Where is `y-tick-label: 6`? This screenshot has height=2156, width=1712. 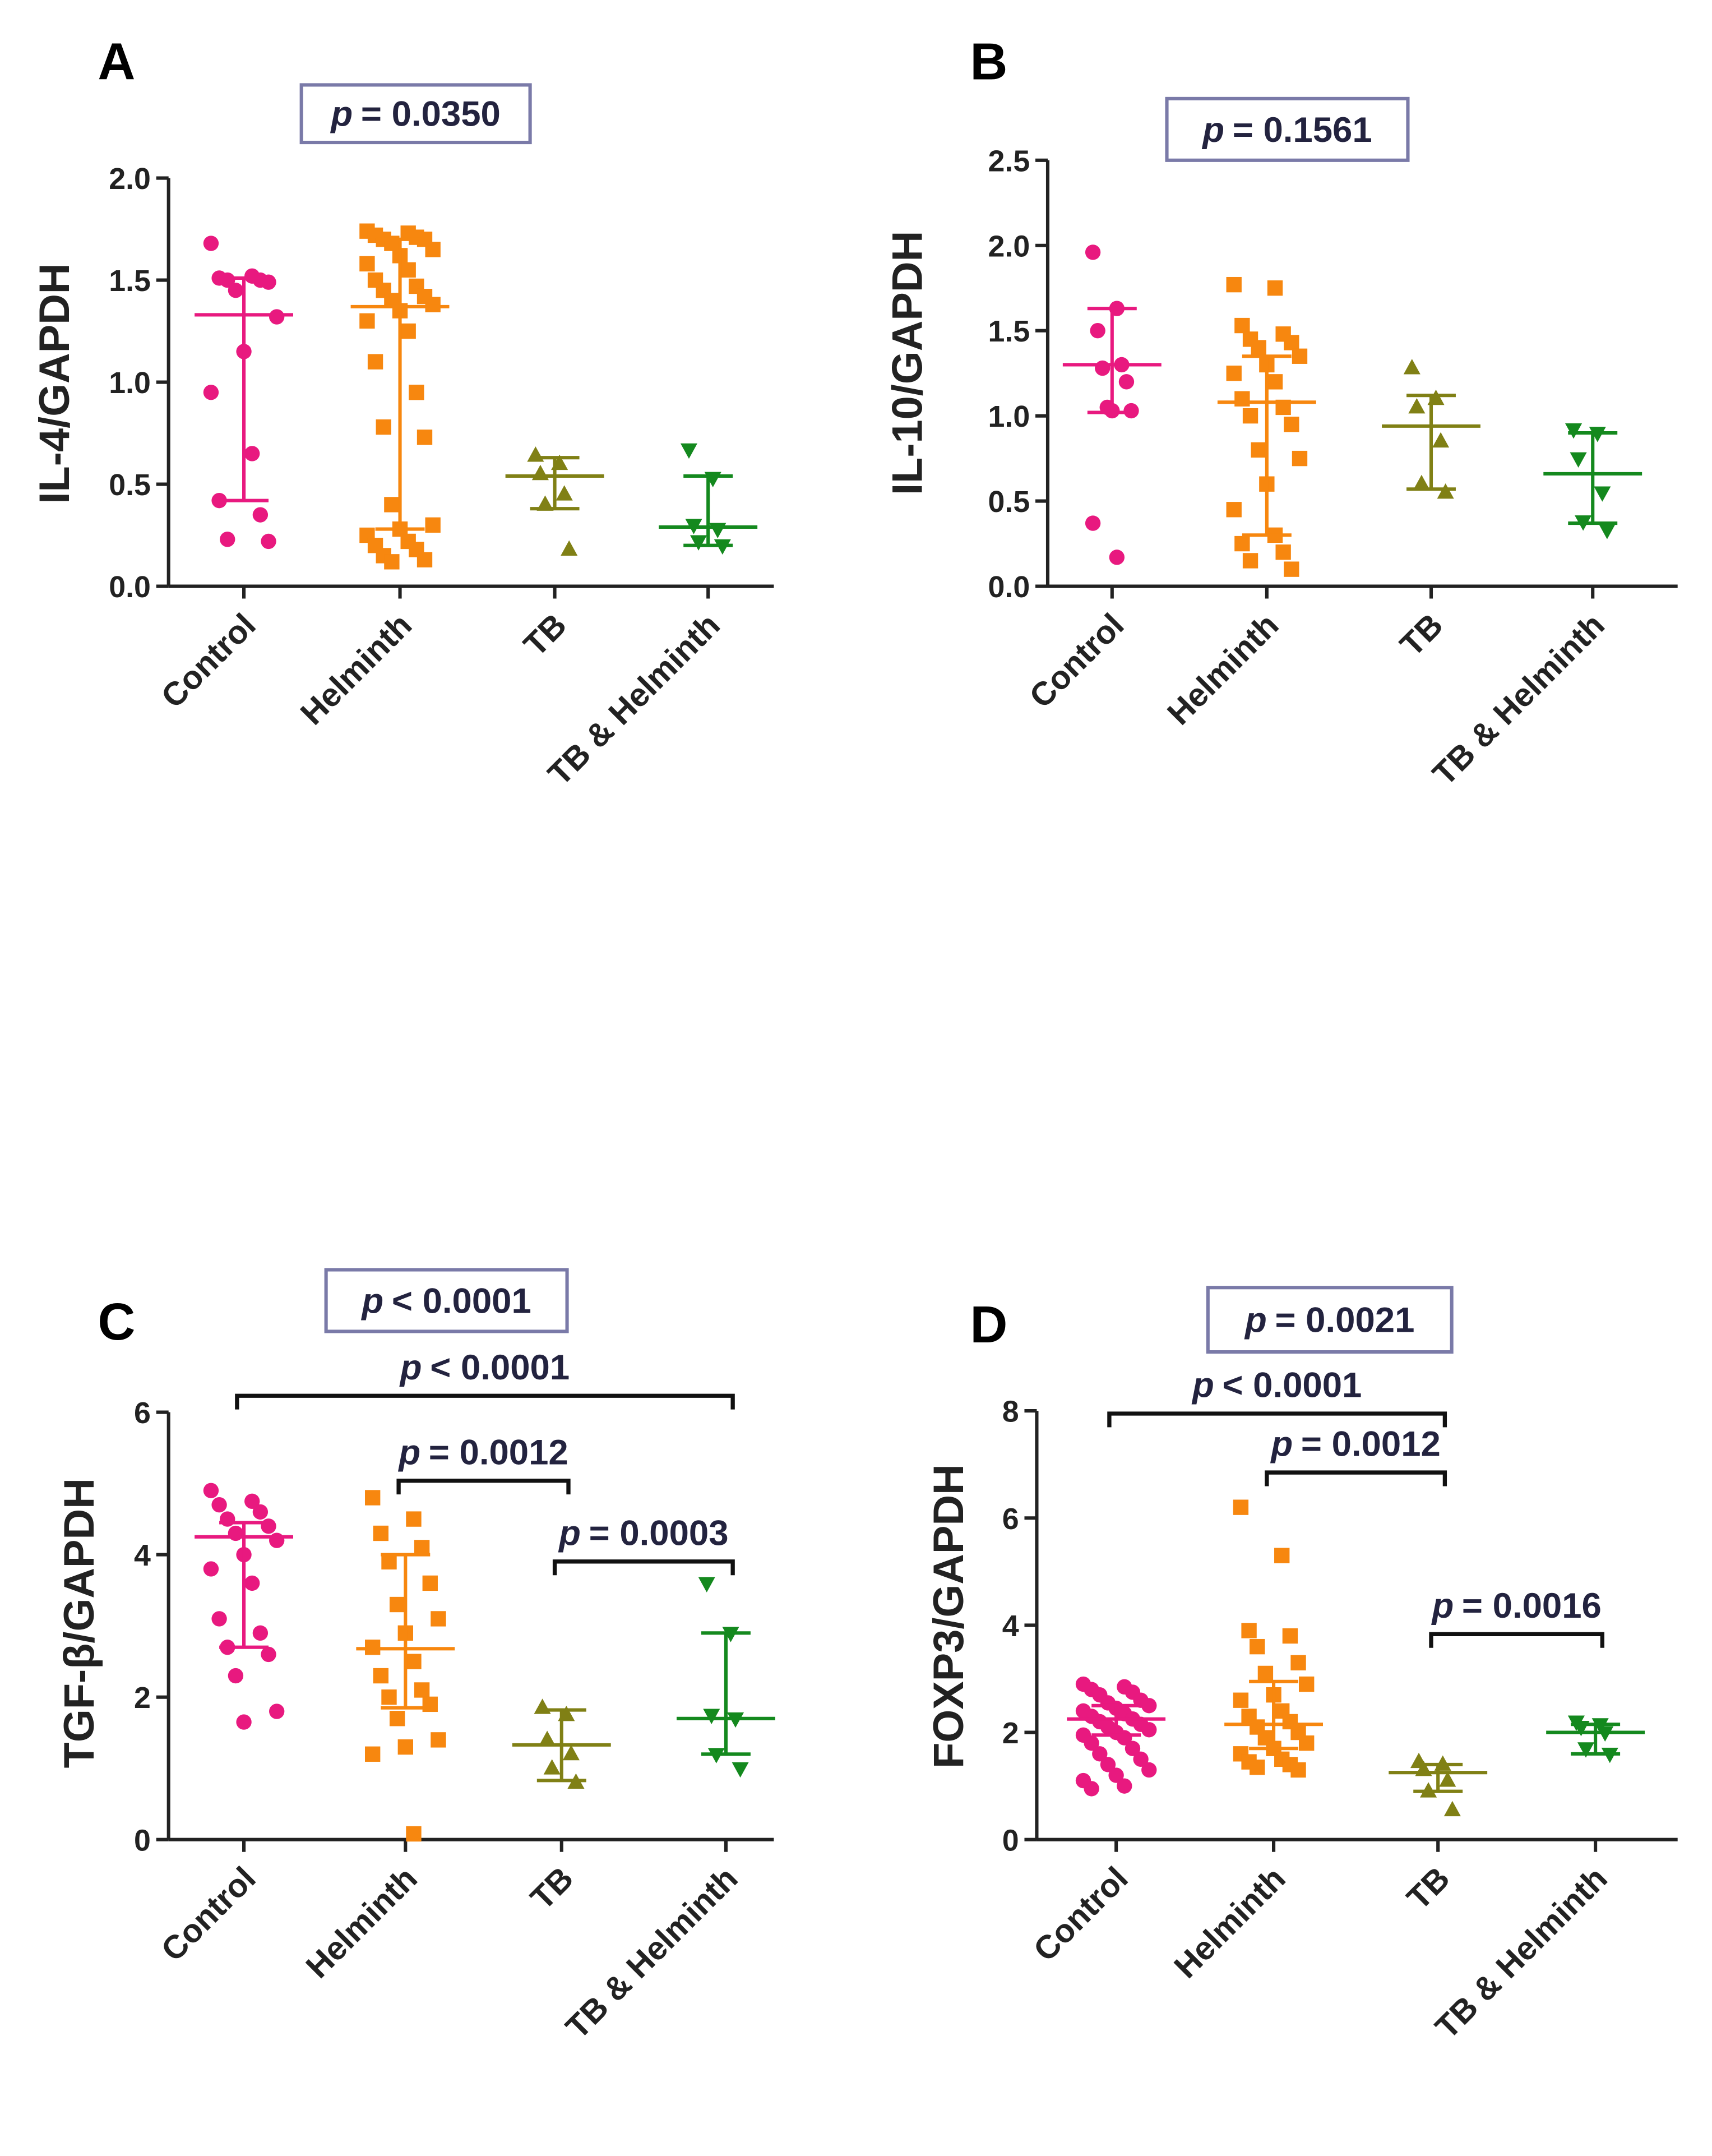 y-tick-label: 6 is located at coordinates (1010, 1519).